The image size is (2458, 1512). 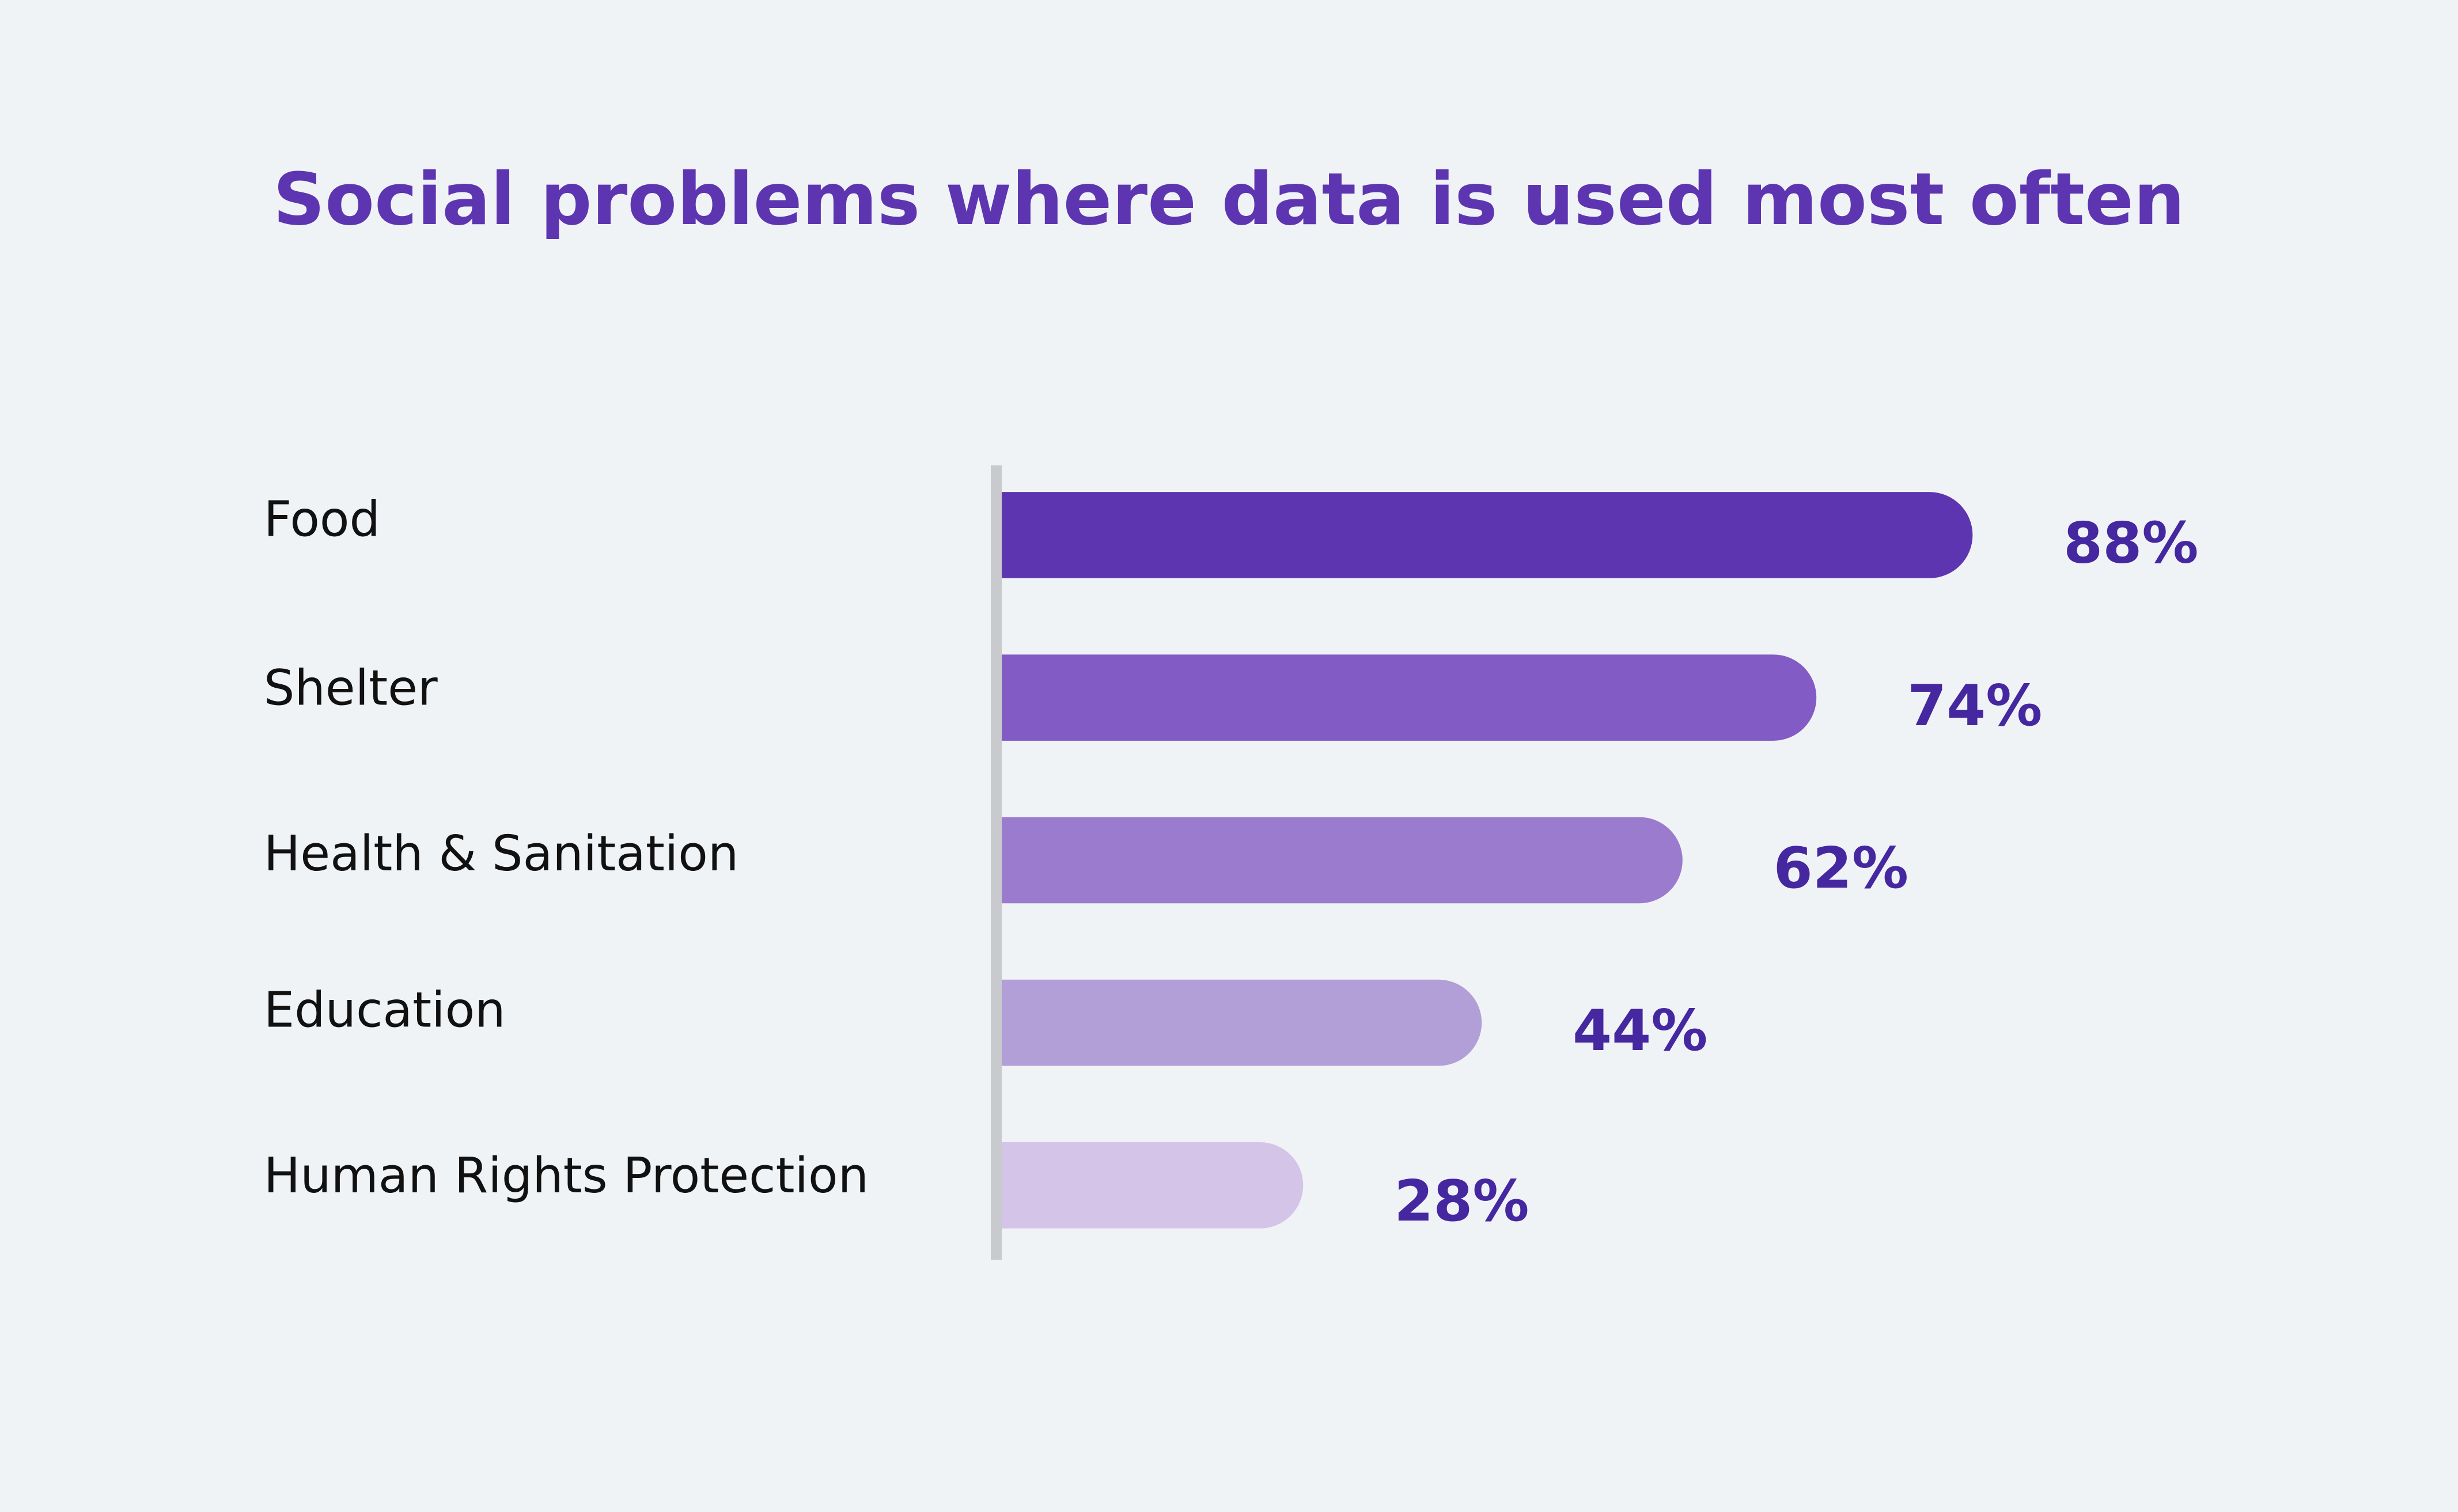 I want to click on value-label: 28%, so click(x=1461, y=1201).